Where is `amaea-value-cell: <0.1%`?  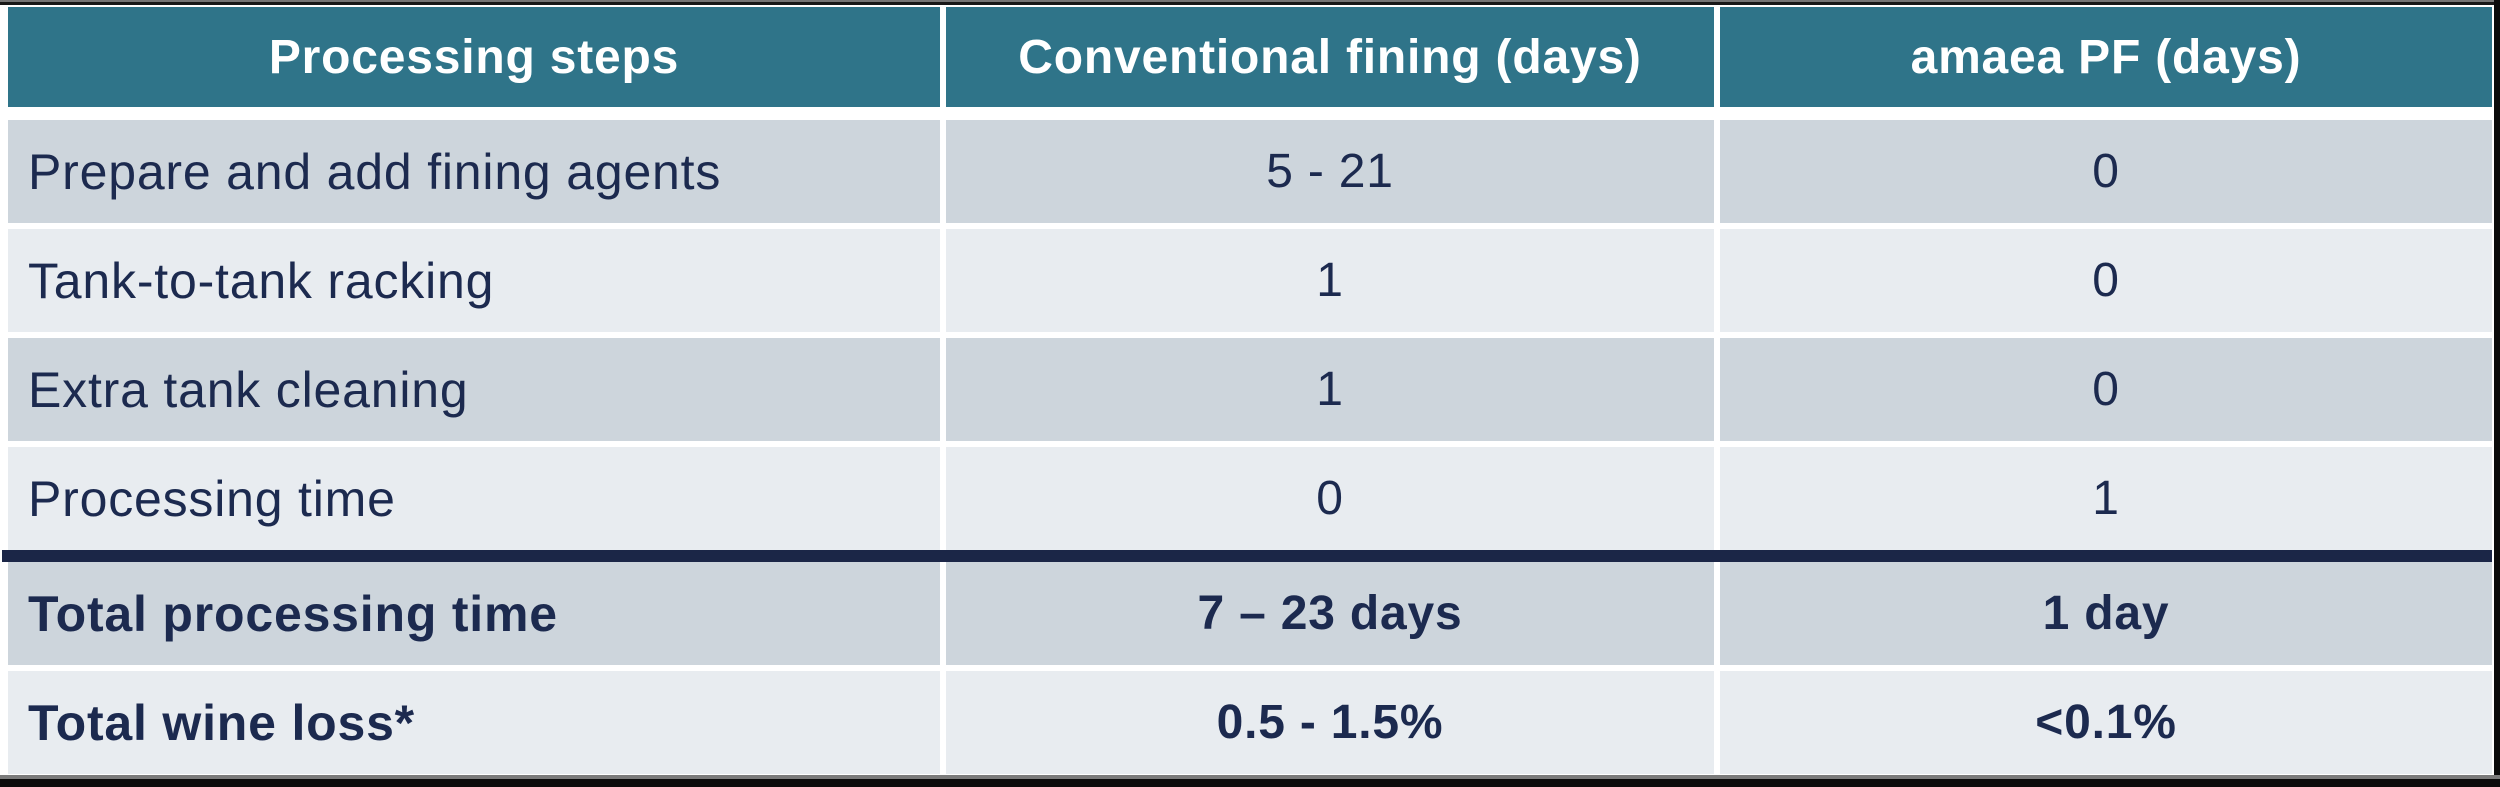 amaea-value-cell: <0.1% is located at coordinates (2106, 722).